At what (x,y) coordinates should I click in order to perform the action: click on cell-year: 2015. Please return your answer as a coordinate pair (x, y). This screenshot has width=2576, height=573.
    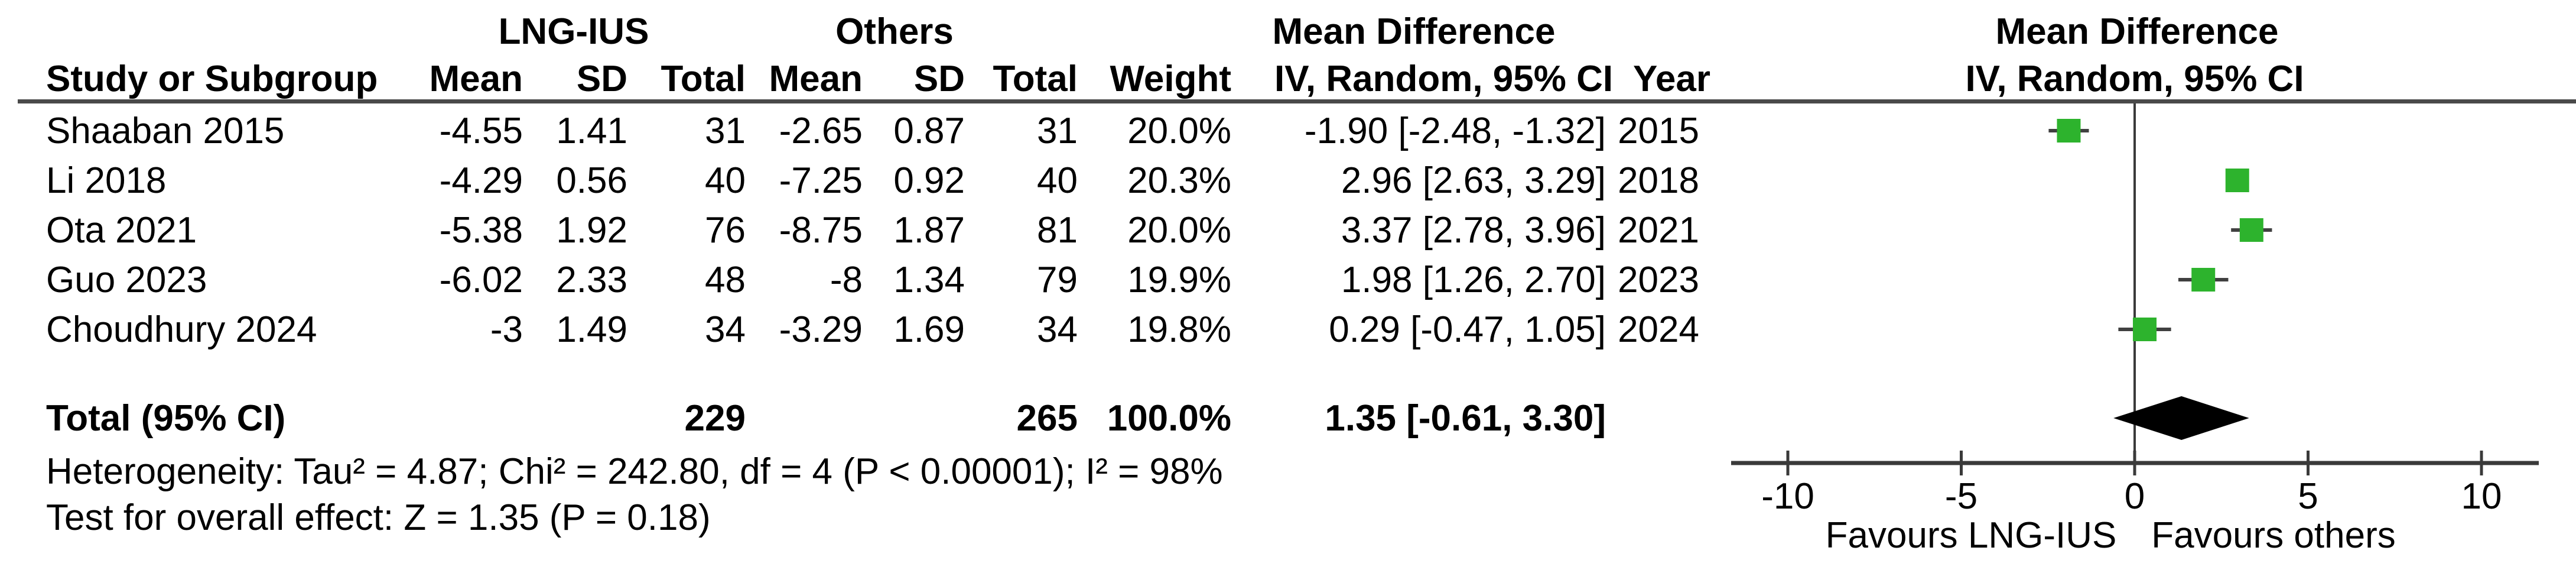
    Looking at the image, I should click on (1659, 131).